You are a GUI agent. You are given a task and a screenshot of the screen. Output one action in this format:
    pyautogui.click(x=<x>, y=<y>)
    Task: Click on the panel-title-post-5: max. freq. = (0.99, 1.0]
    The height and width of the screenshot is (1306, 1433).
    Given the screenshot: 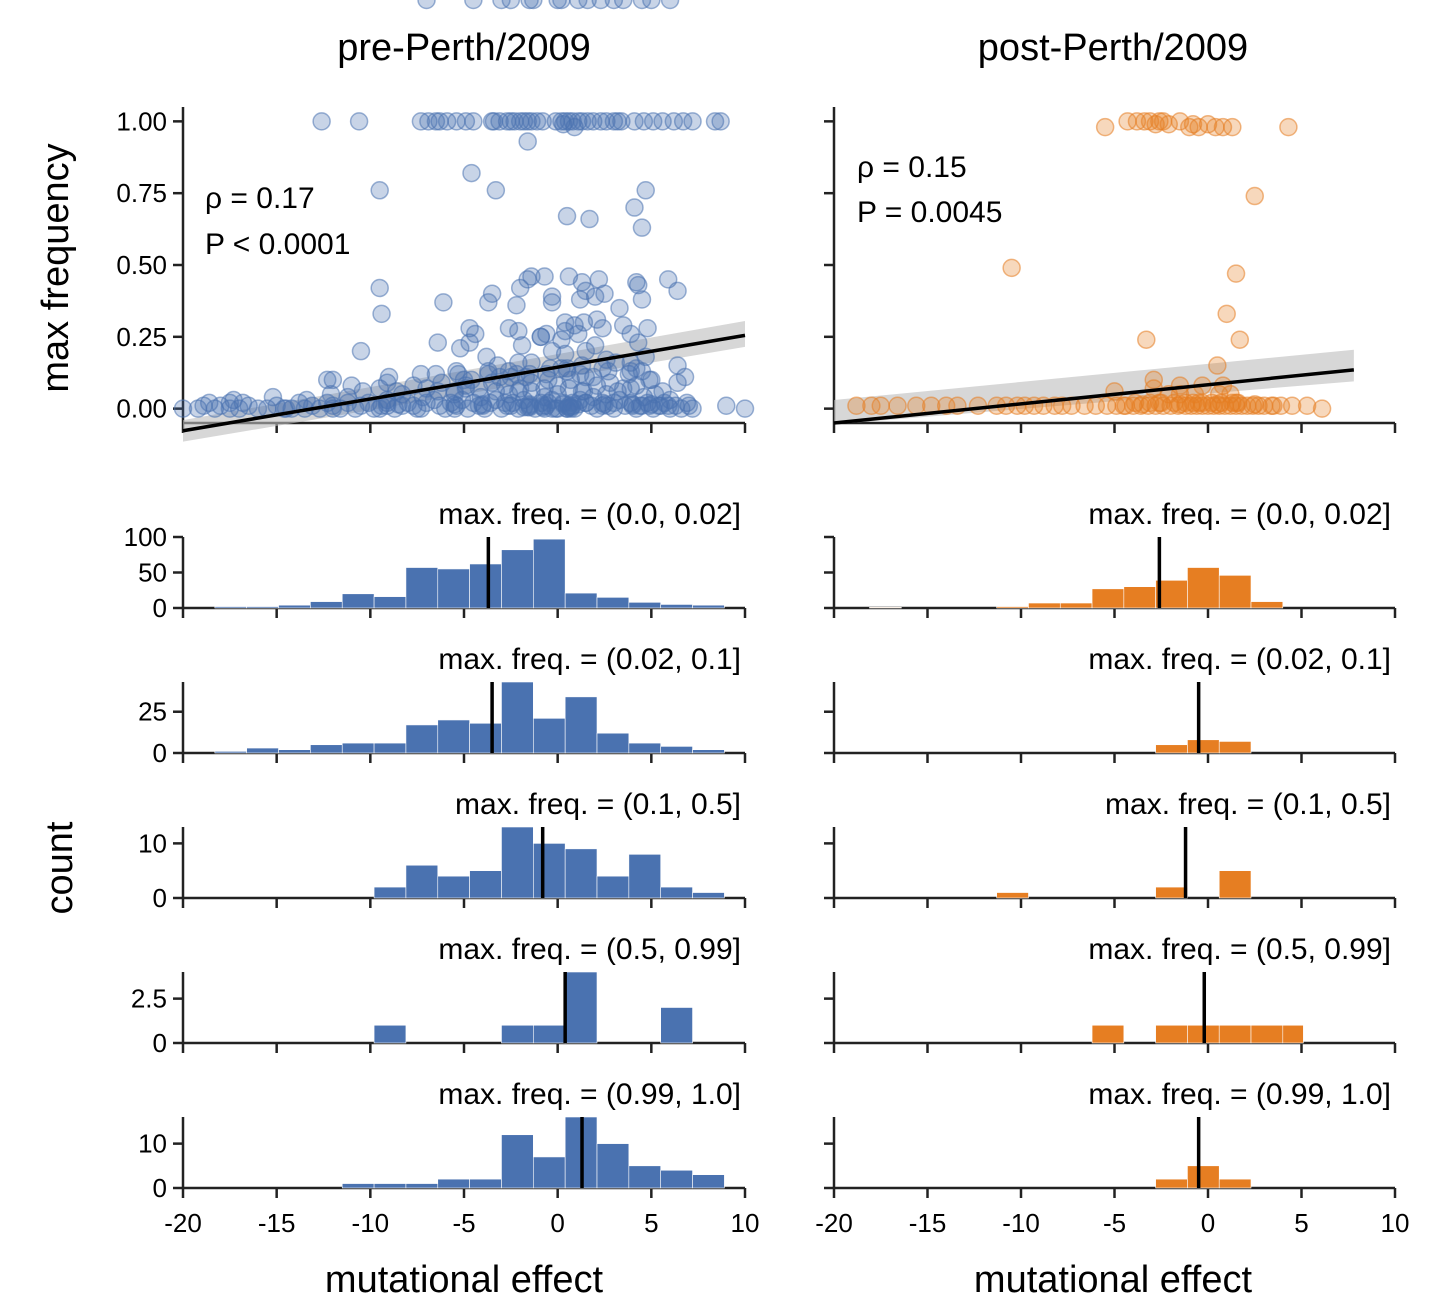 What is the action you would take?
    pyautogui.click(x=1239, y=1094)
    